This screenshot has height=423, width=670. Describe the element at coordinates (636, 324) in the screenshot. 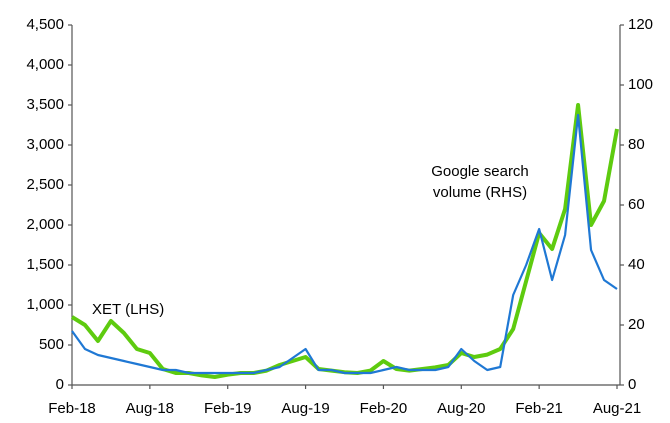

I see `y2-tick-label: 20` at that location.